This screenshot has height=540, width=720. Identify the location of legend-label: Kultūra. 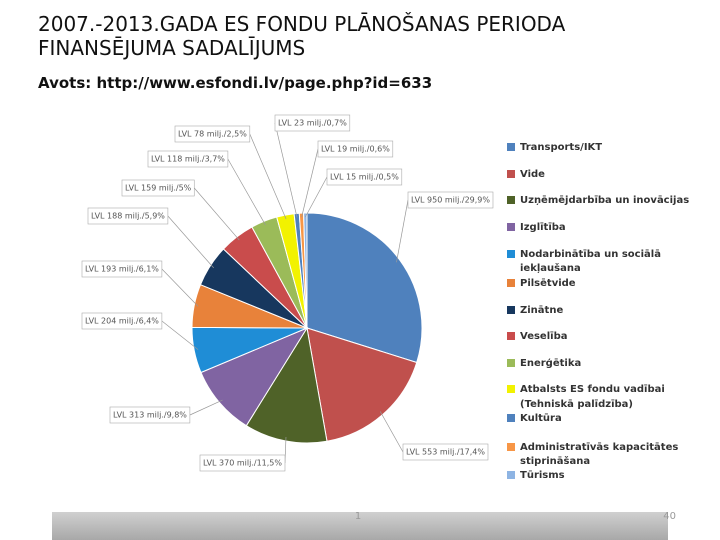
(541, 418).